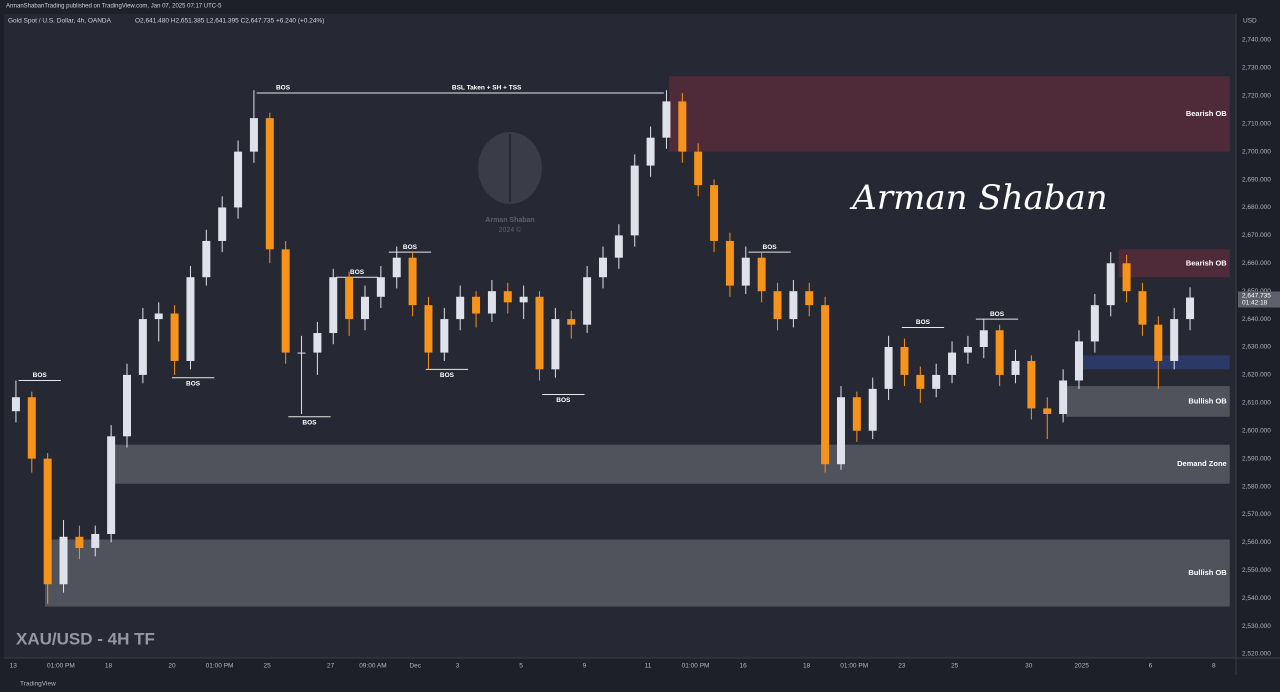 Image resolution: width=1280 pixels, height=692 pixels. I want to click on y-tick-label: 2,640.000, so click(1256, 319).